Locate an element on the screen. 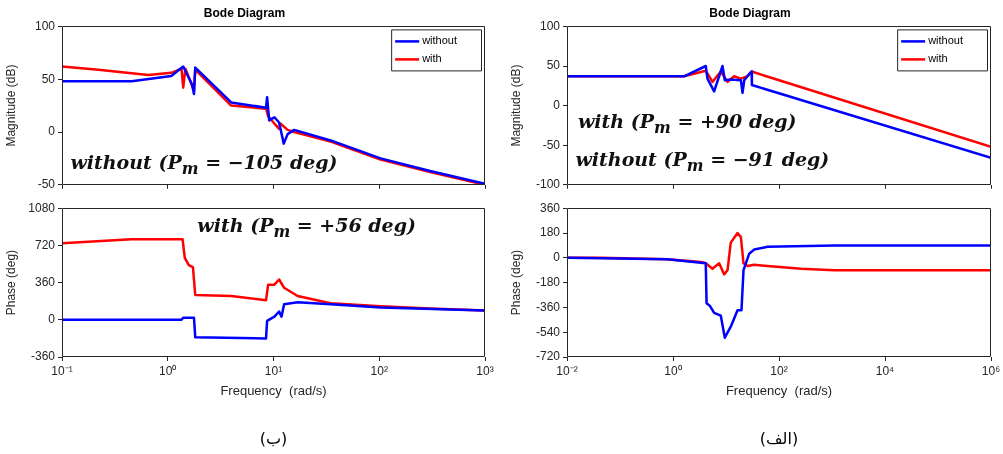  y-tick-label: -720 is located at coordinates (548, 356).